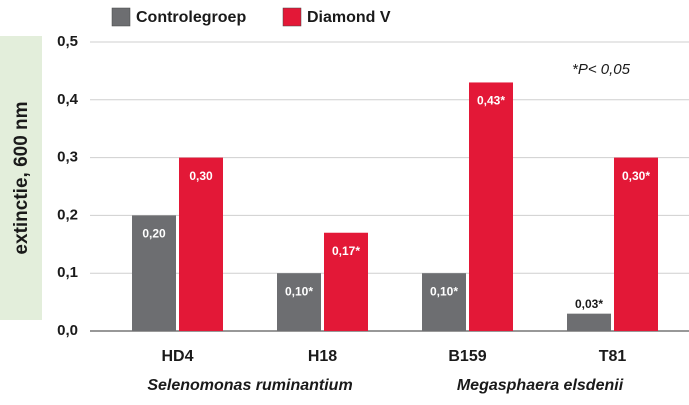  I want to click on value-label: 0,30, so click(201, 176).